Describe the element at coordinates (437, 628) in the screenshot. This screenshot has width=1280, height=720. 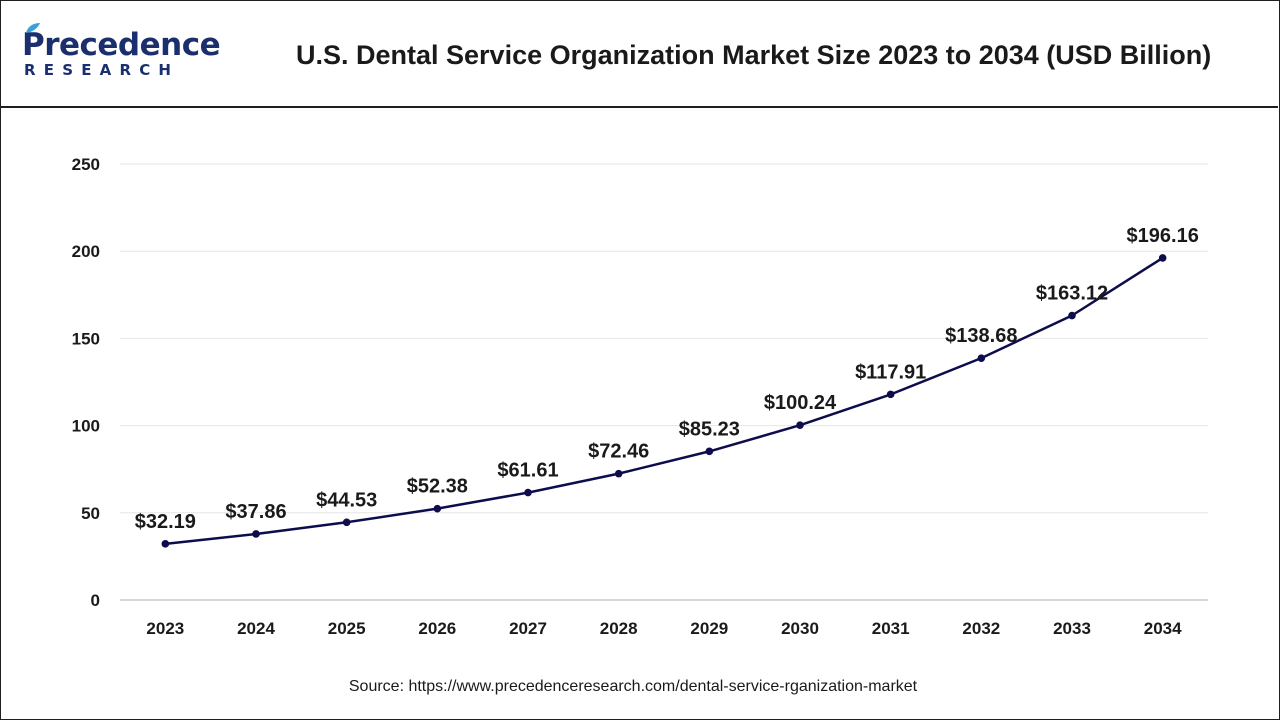
I see `x-tick-label: 2026` at that location.